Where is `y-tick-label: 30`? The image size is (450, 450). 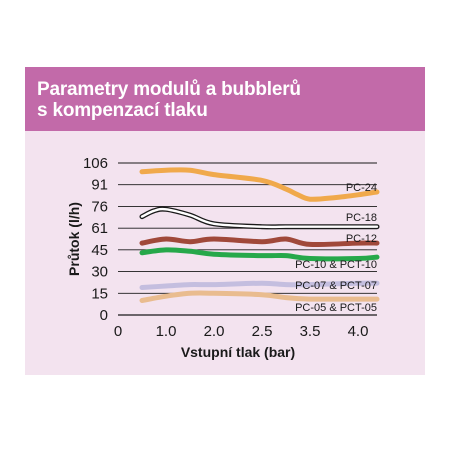 y-tick-label: 30 is located at coordinates (99, 272).